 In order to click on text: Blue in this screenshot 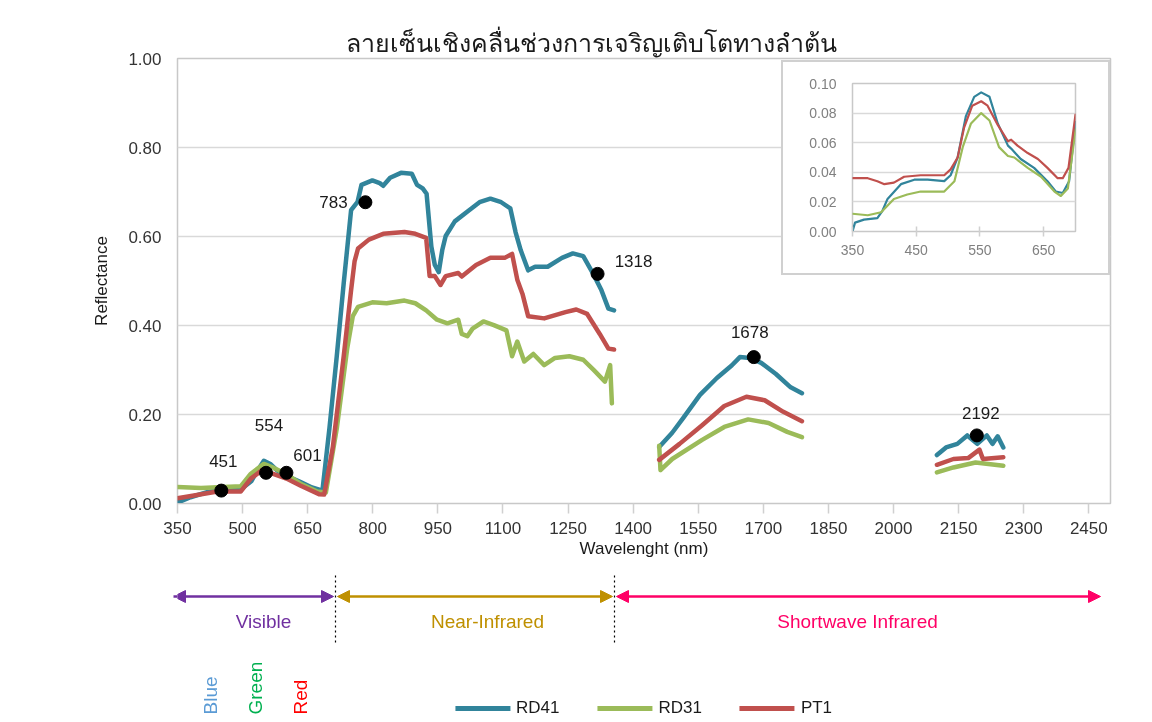, I will do `click(210, 695)`.